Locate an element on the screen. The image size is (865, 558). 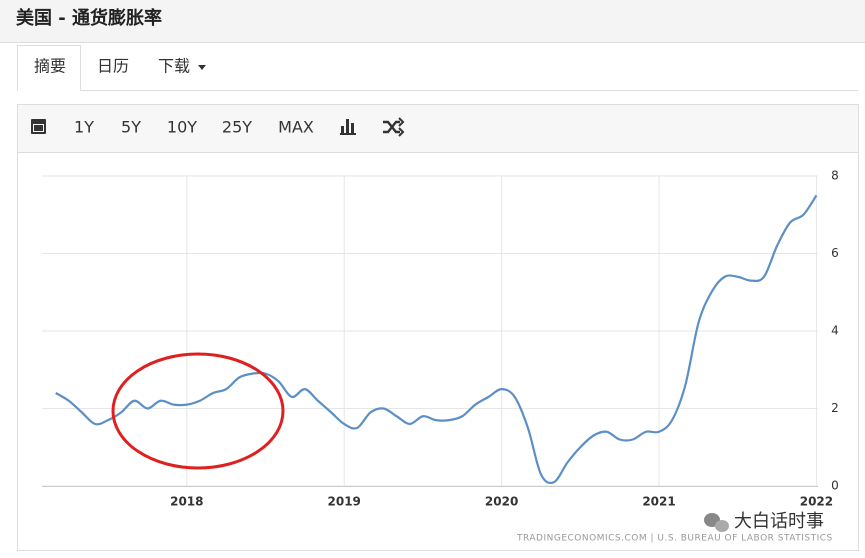
active-tab-gap is located at coordinates (49, 90).